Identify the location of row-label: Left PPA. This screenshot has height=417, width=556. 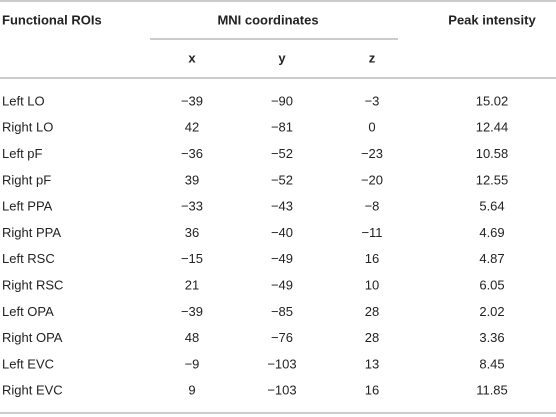
(27, 206).